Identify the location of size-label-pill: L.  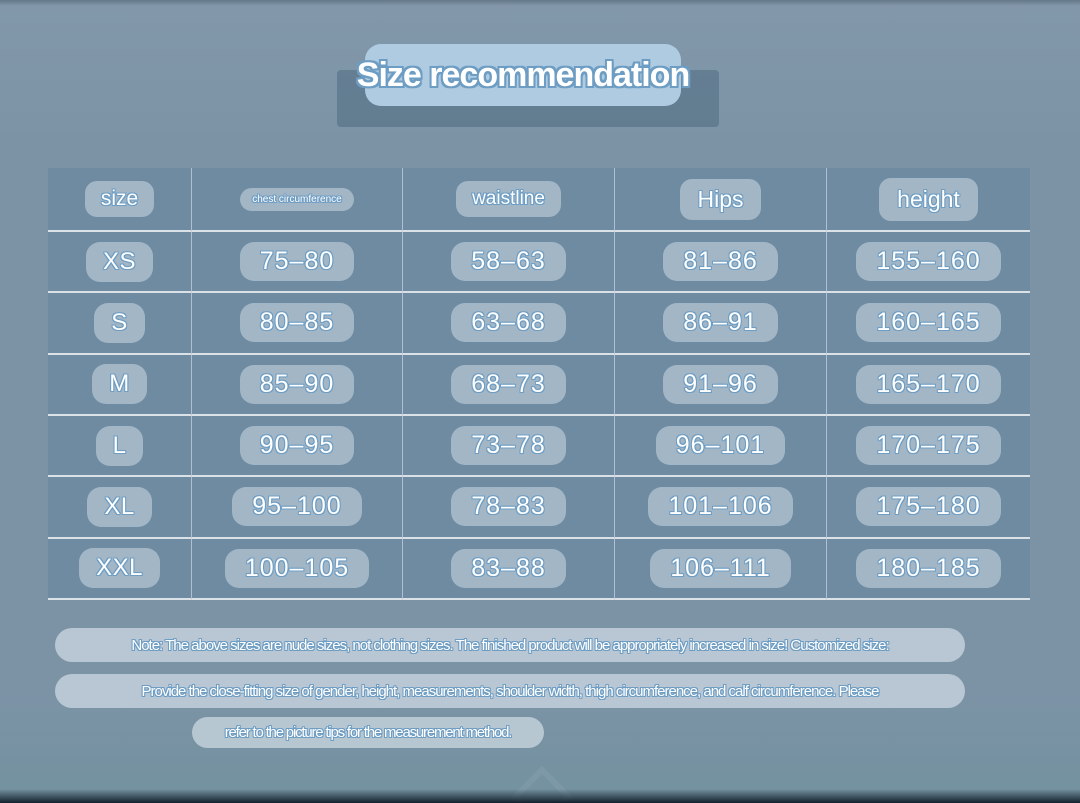
(119, 445).